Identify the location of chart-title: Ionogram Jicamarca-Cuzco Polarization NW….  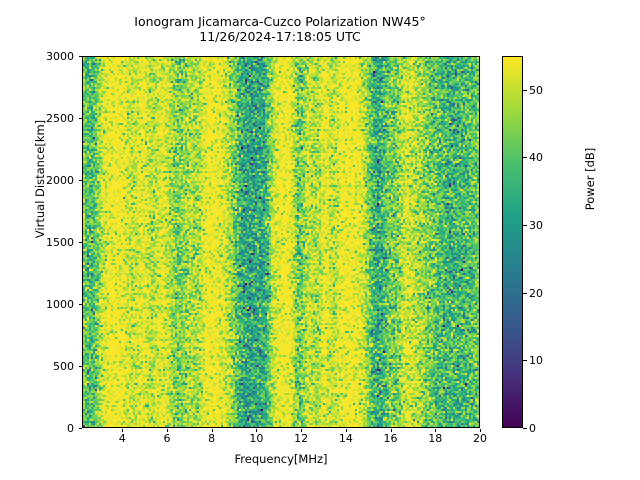
(280, 29).